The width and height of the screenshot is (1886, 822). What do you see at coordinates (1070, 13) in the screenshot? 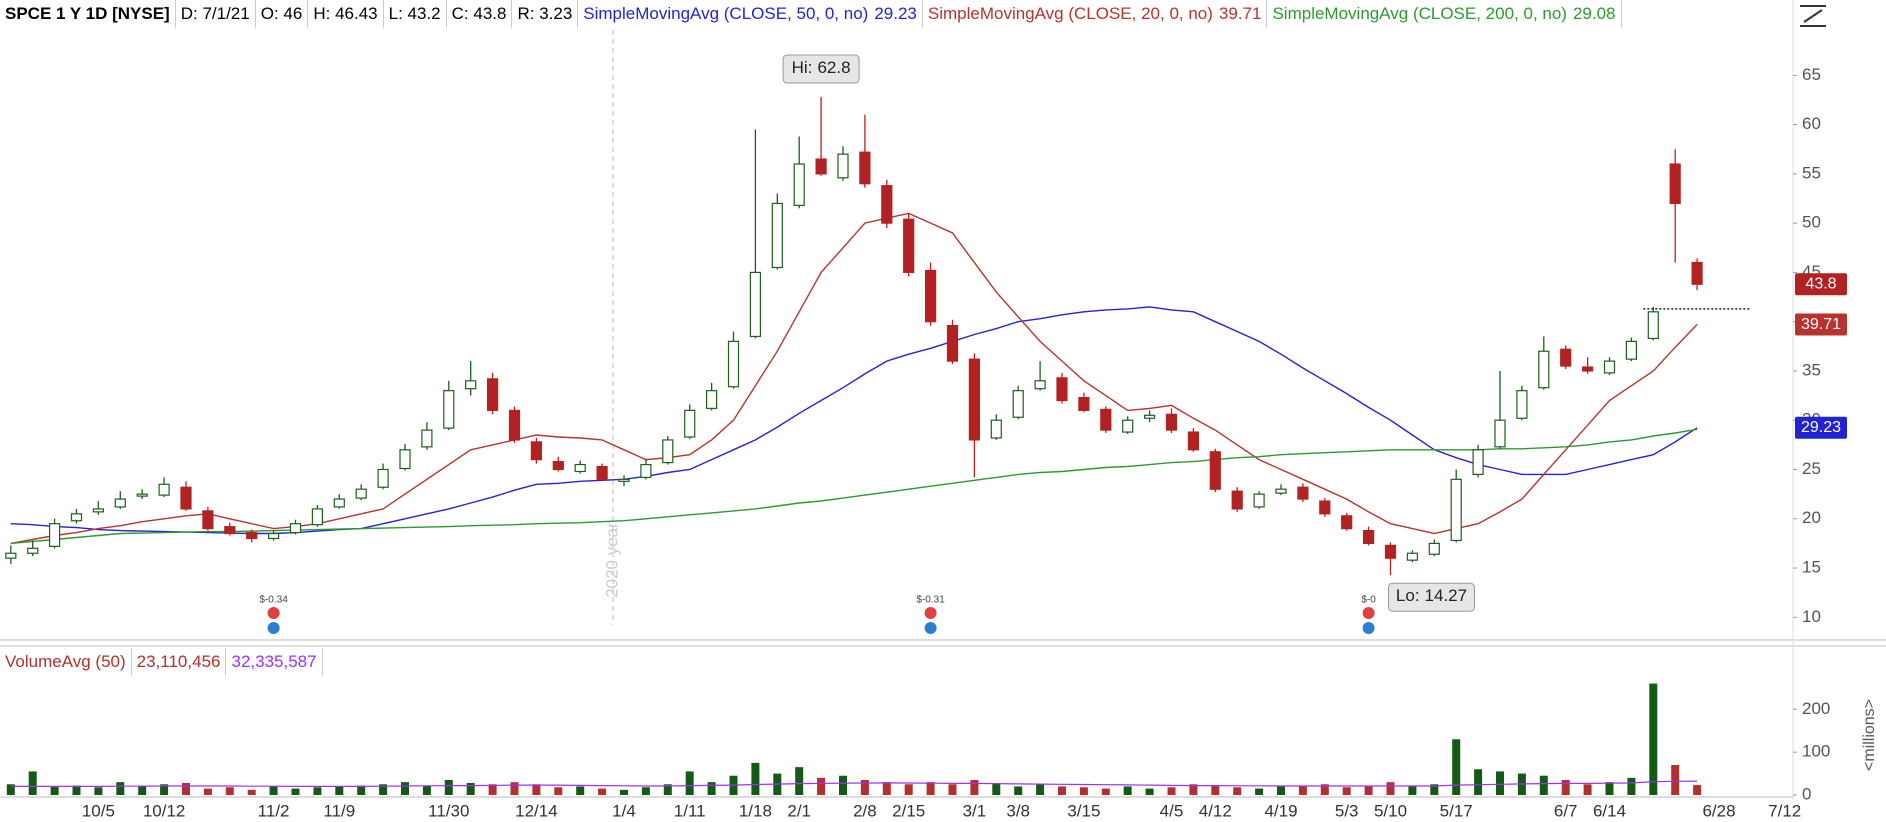
I see `study-name: SimpleMovingAvg (CLOSE, 20, 0, no)` at bounding box center [1070, 13].